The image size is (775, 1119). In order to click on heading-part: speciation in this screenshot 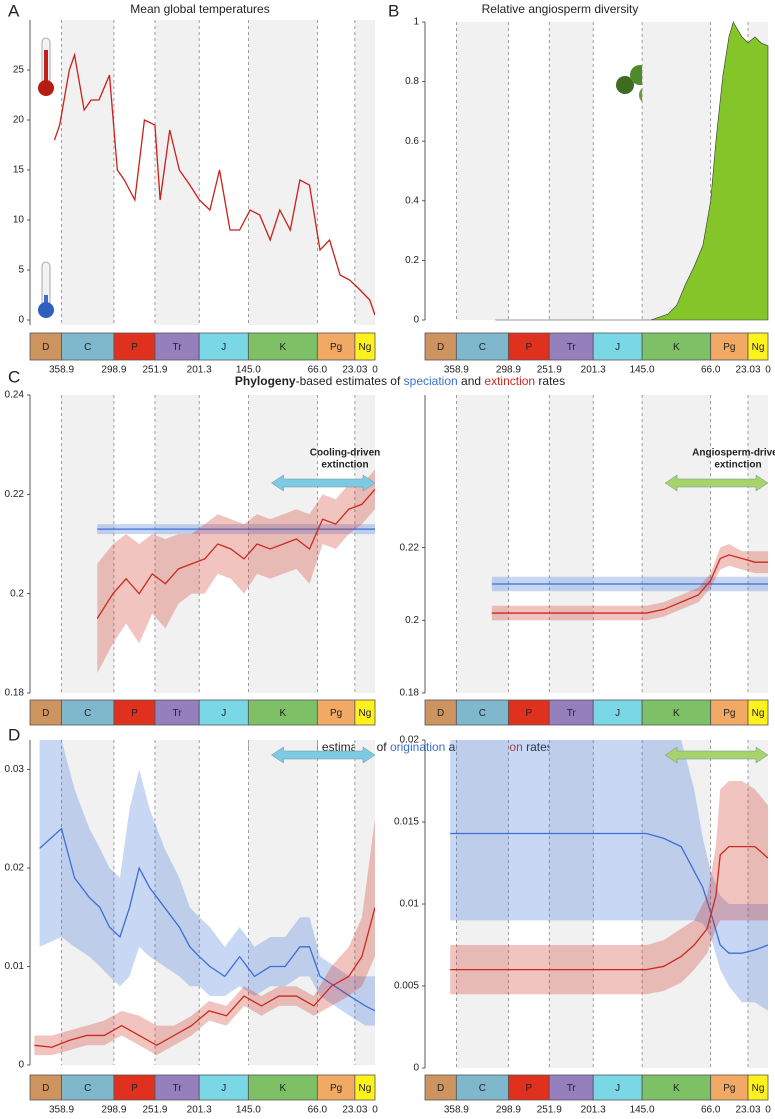, I will do `click(431, 381)`.